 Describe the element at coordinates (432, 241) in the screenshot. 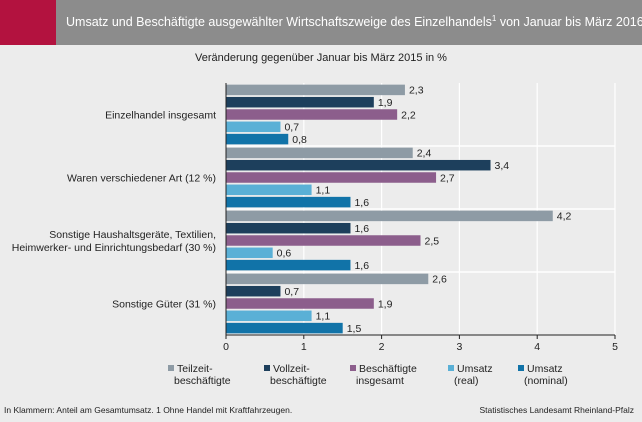

I see `data-label: 2,5` at that location.